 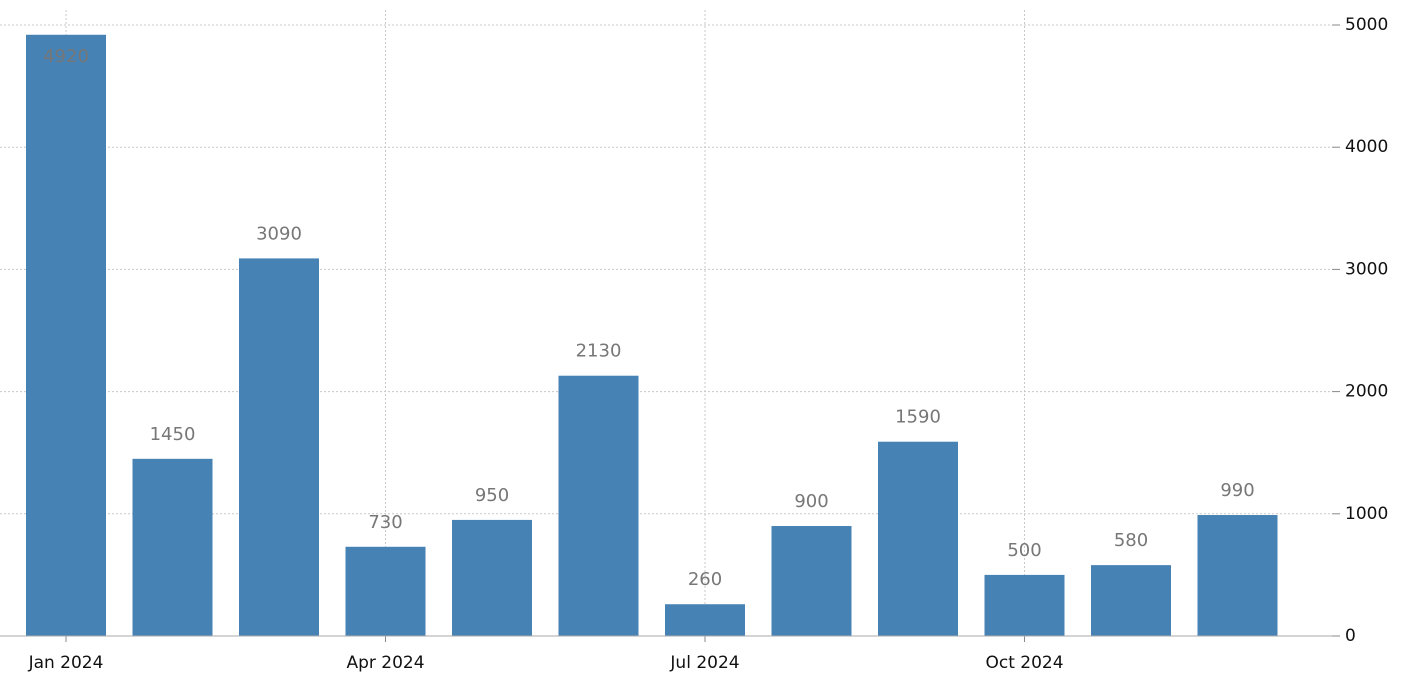 I want to click on y-tick-label: 2000, so click(x=1366, y=392).